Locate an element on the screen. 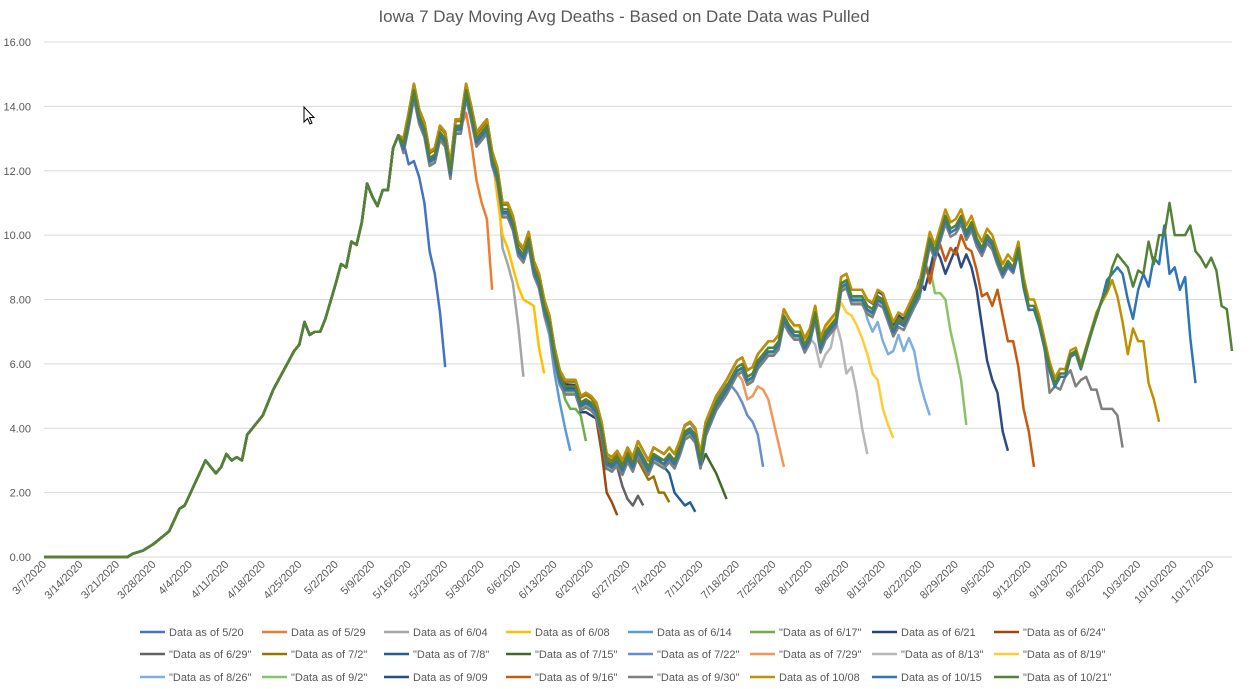 The width and height of the screenshot is (1252, 689). legend-label: Data as of 6/04 is located at coordinates (450, 633).